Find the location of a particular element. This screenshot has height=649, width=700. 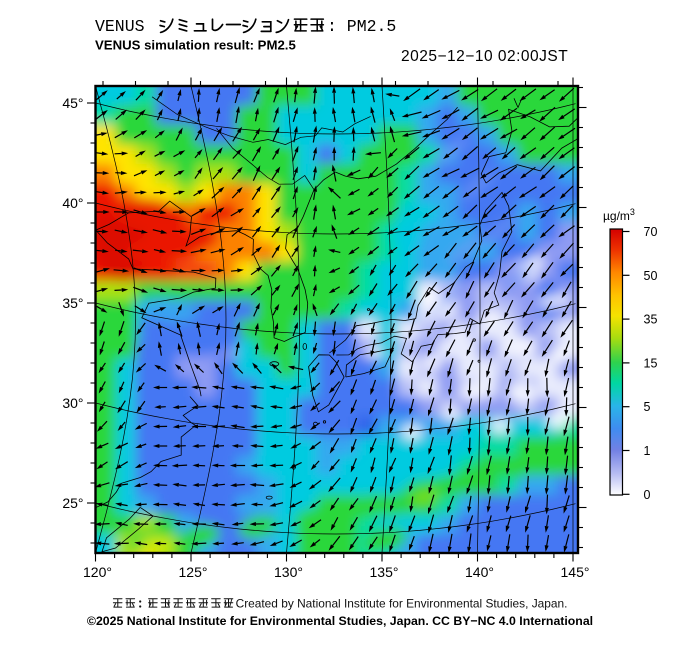

svg-text: 30° is located at coordinates (72, 403).